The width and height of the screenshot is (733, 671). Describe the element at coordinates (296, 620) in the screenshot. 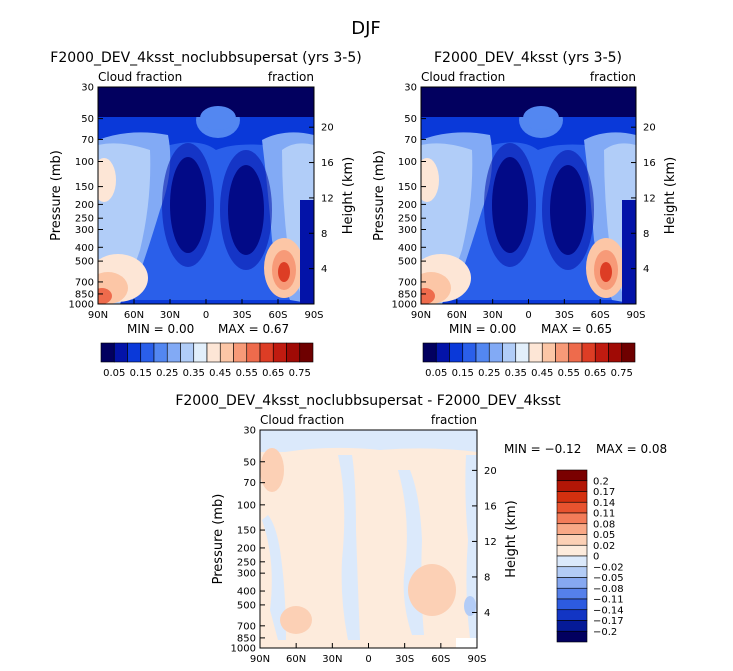

I see `panel-3-positive-patch-n` at that location.